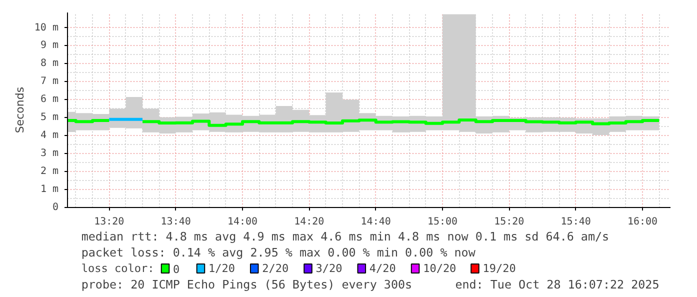  What do you see at coordinates (642, 222) in the screenshot?
I see `x-tick-label: 16:00` at bounding box center [642, 222].